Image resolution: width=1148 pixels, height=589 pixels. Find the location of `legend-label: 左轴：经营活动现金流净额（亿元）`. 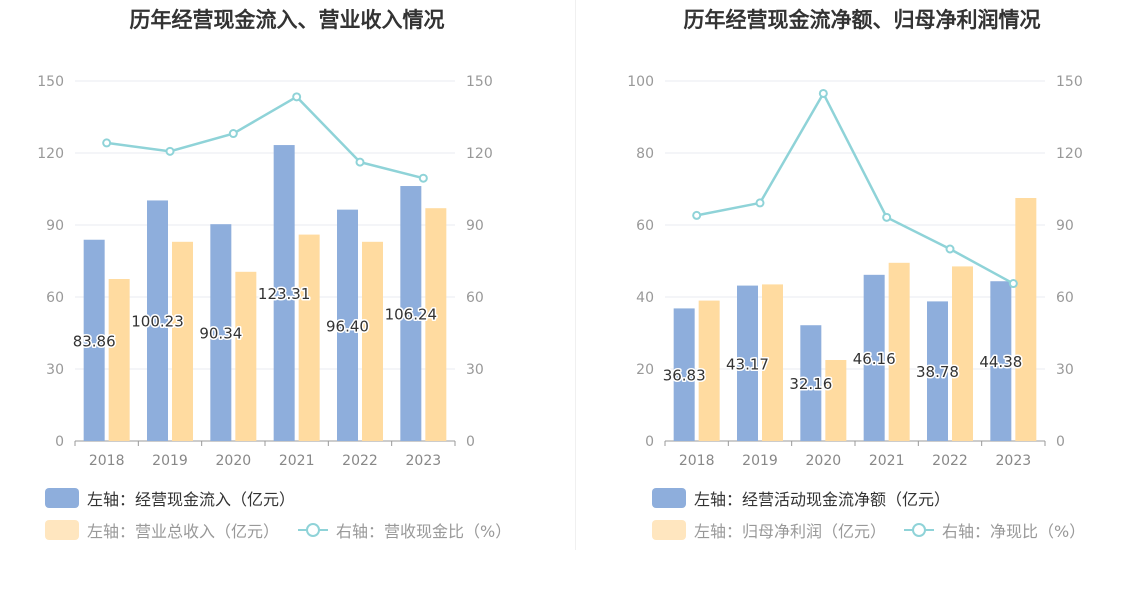

legend-label: 左轴：经营活动现金流净额（亿元） is located at coordinates (822, 499).